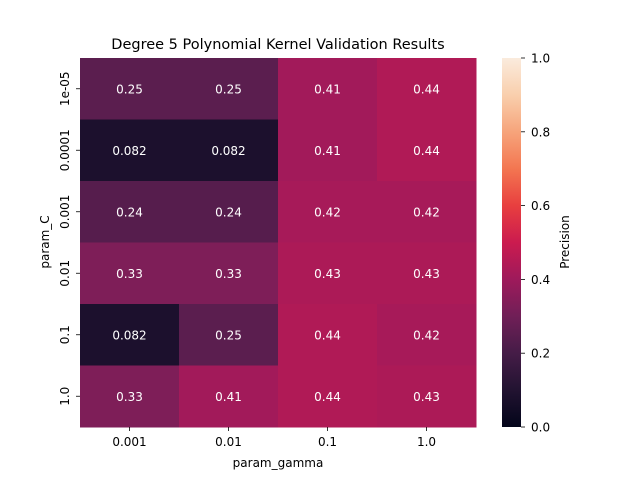 This screenshot has height=480, width=640. Describe the element at coordinates (65, 150) in the screenshot. I see `y-tick-label: 0.0001` at that location.